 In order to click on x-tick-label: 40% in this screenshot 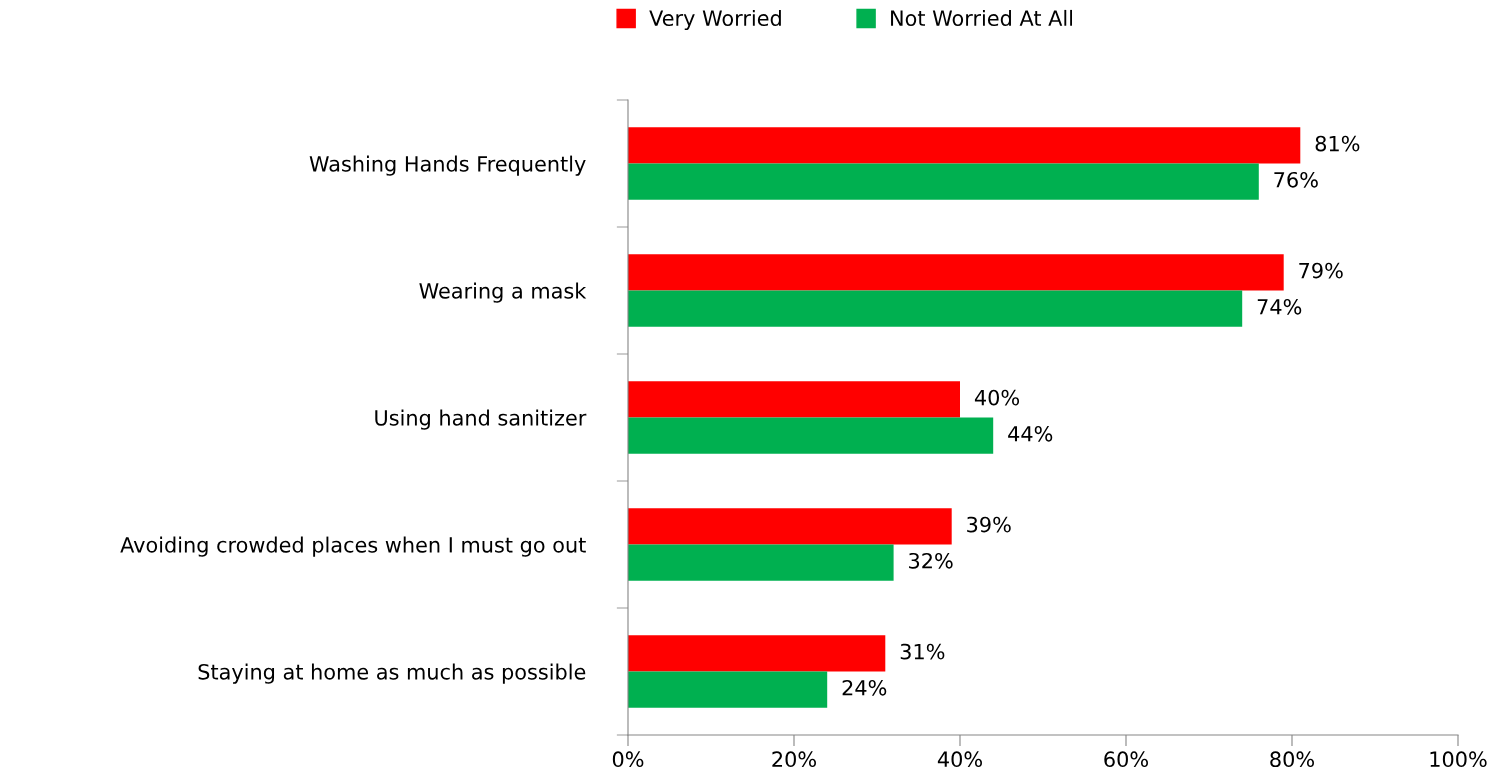, I will do `click(959, 759)`.